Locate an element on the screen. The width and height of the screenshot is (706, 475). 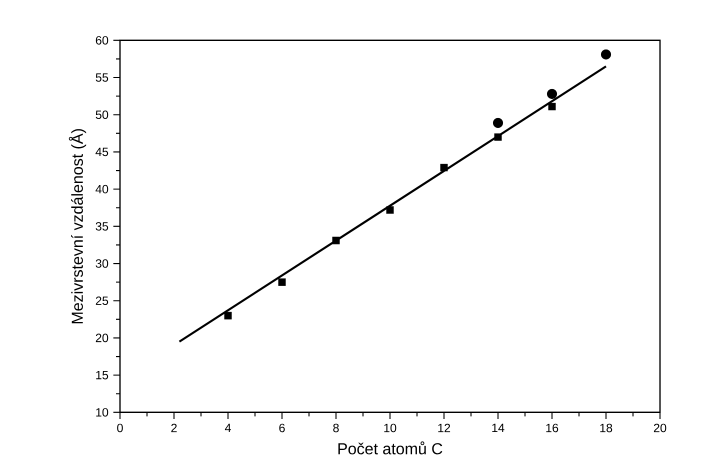
x-tick-label: 20 is located at coordinates (660, 428).